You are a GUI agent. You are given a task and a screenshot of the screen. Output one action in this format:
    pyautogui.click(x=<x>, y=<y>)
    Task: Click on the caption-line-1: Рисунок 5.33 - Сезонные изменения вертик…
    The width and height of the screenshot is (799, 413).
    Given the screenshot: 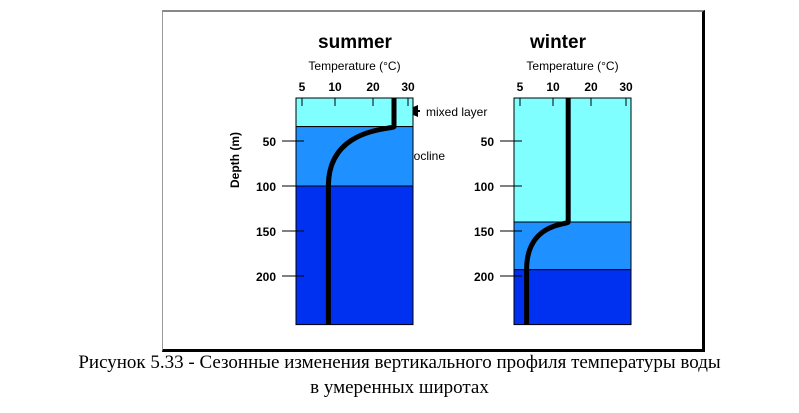 What is the action you would take?
    pyautogui.click(x=399, y=362)
    